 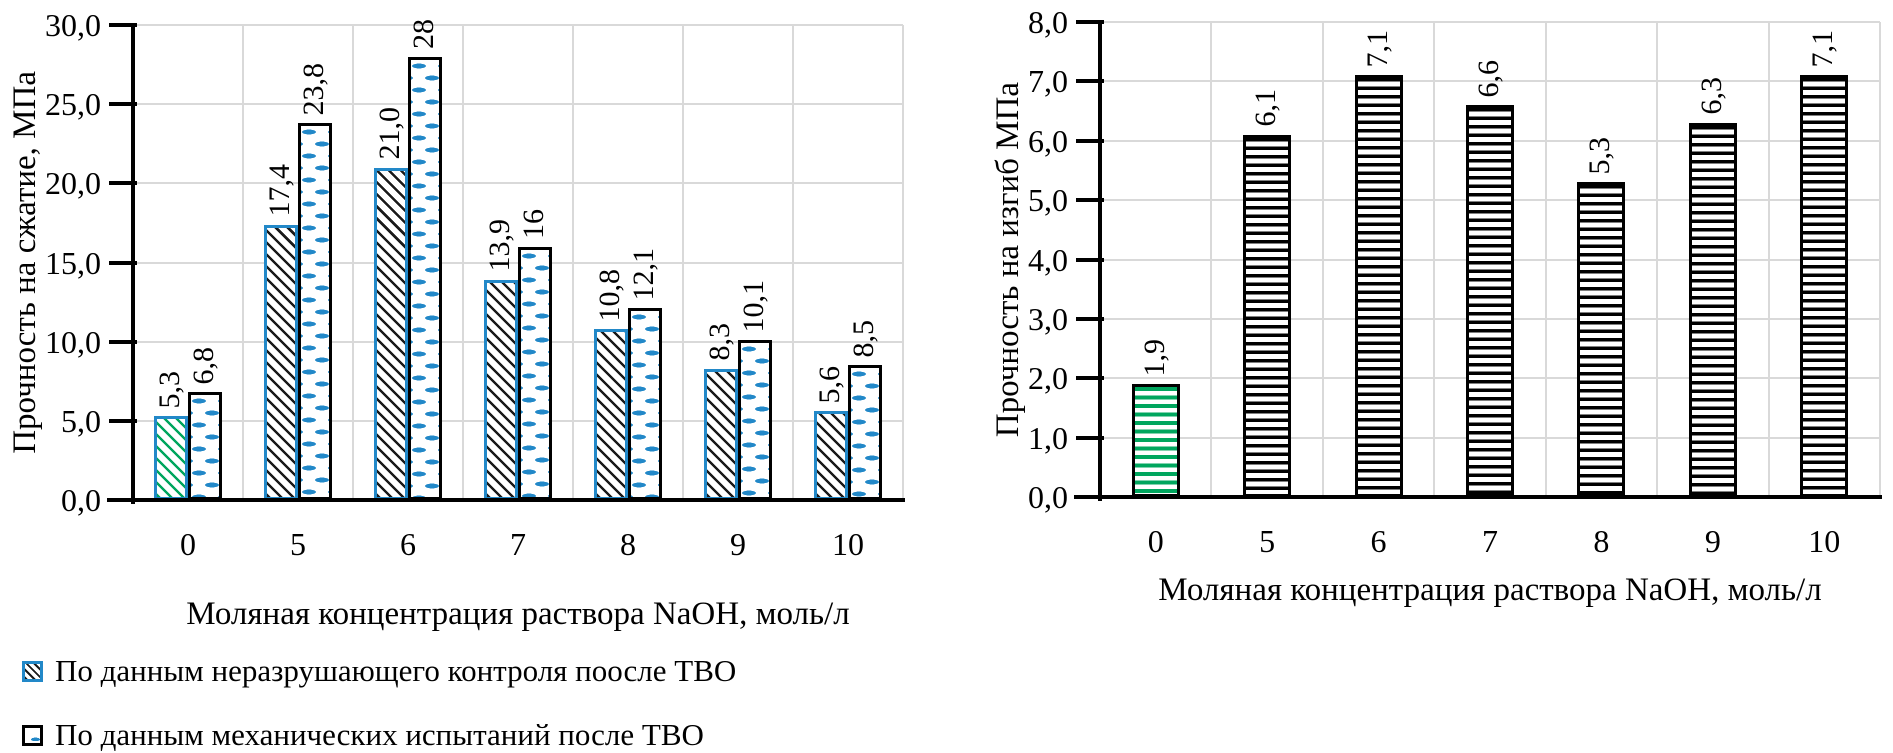 I want to click on y-tick-label: 1,0, so click(x=1048, y=437).